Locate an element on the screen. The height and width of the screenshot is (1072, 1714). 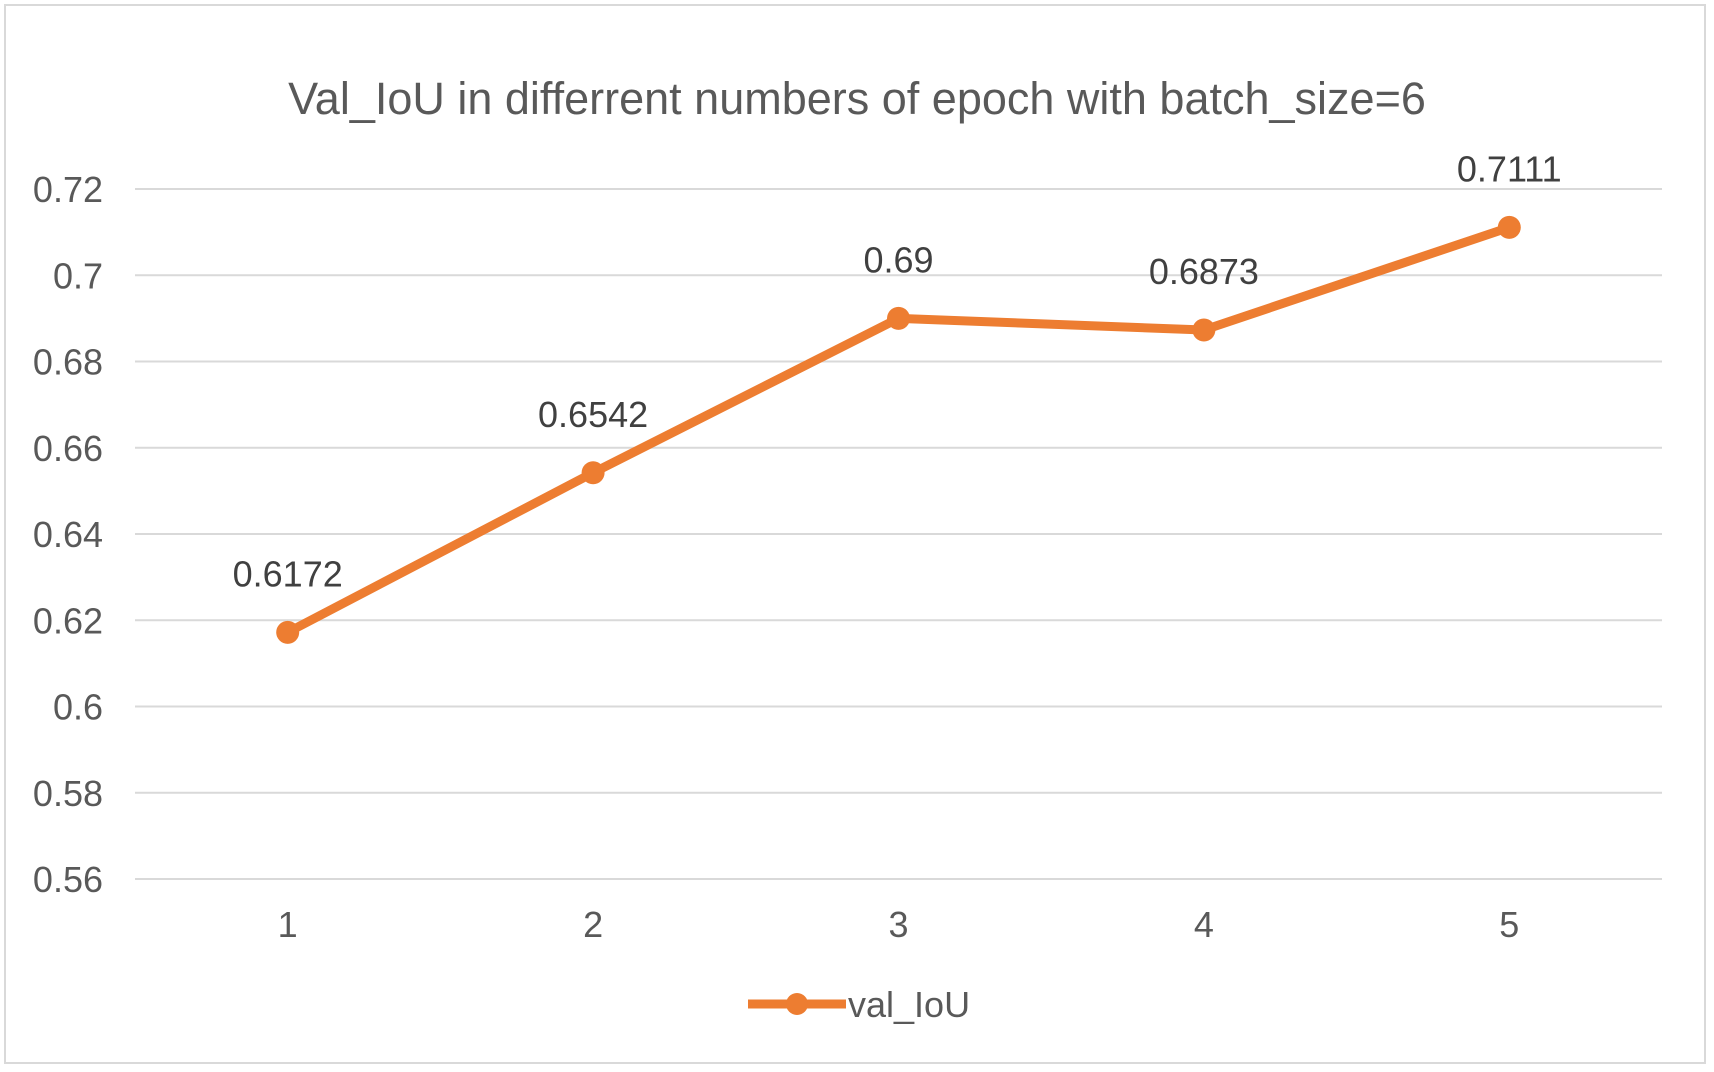
data-label: 0.6172 is located at coordinates (288, 573).